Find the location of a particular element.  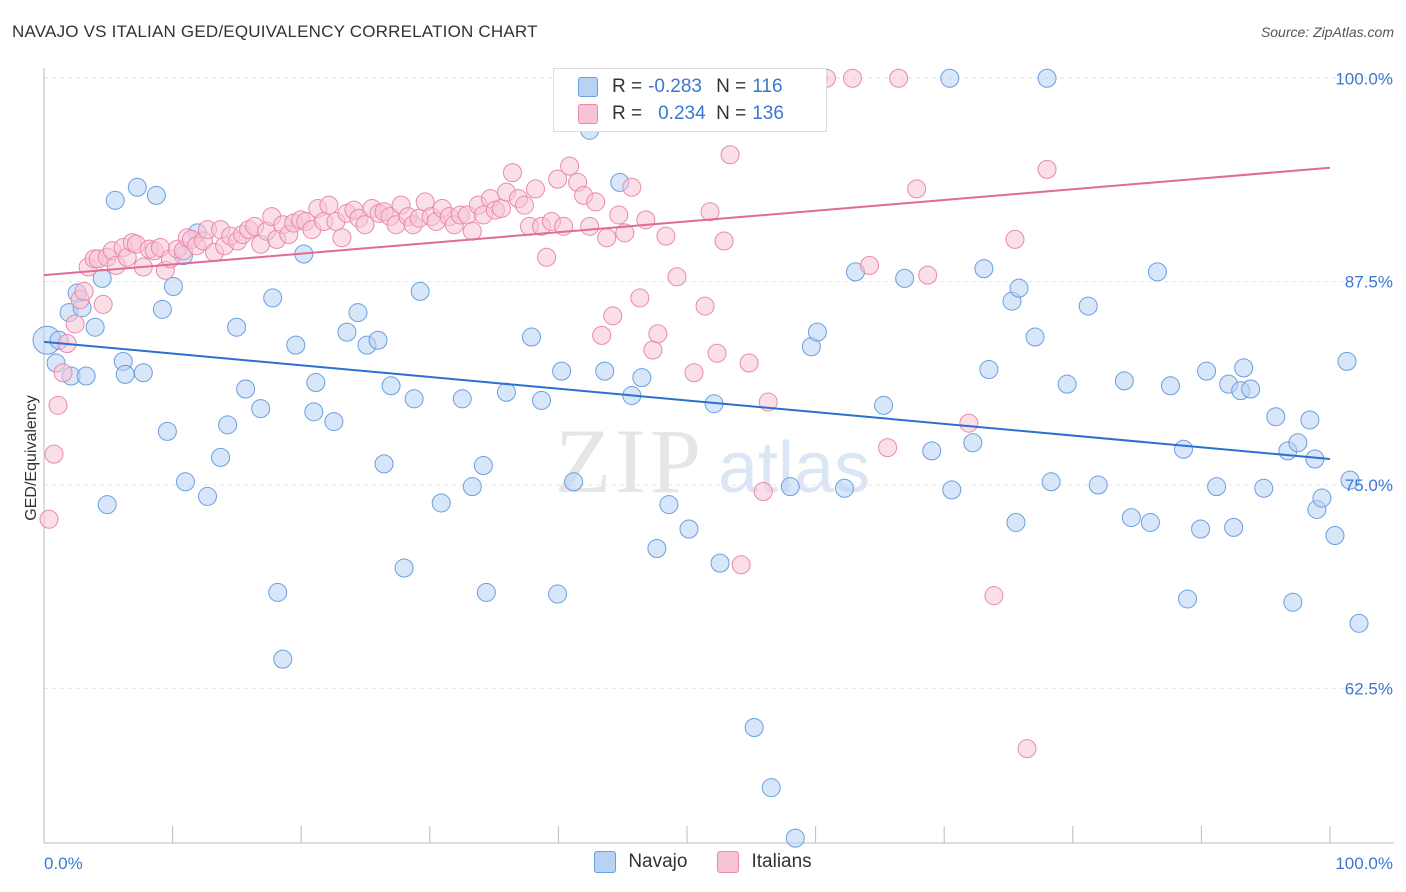

y-axis-label: GED/Equivalency is located at coordinates (31, 457).